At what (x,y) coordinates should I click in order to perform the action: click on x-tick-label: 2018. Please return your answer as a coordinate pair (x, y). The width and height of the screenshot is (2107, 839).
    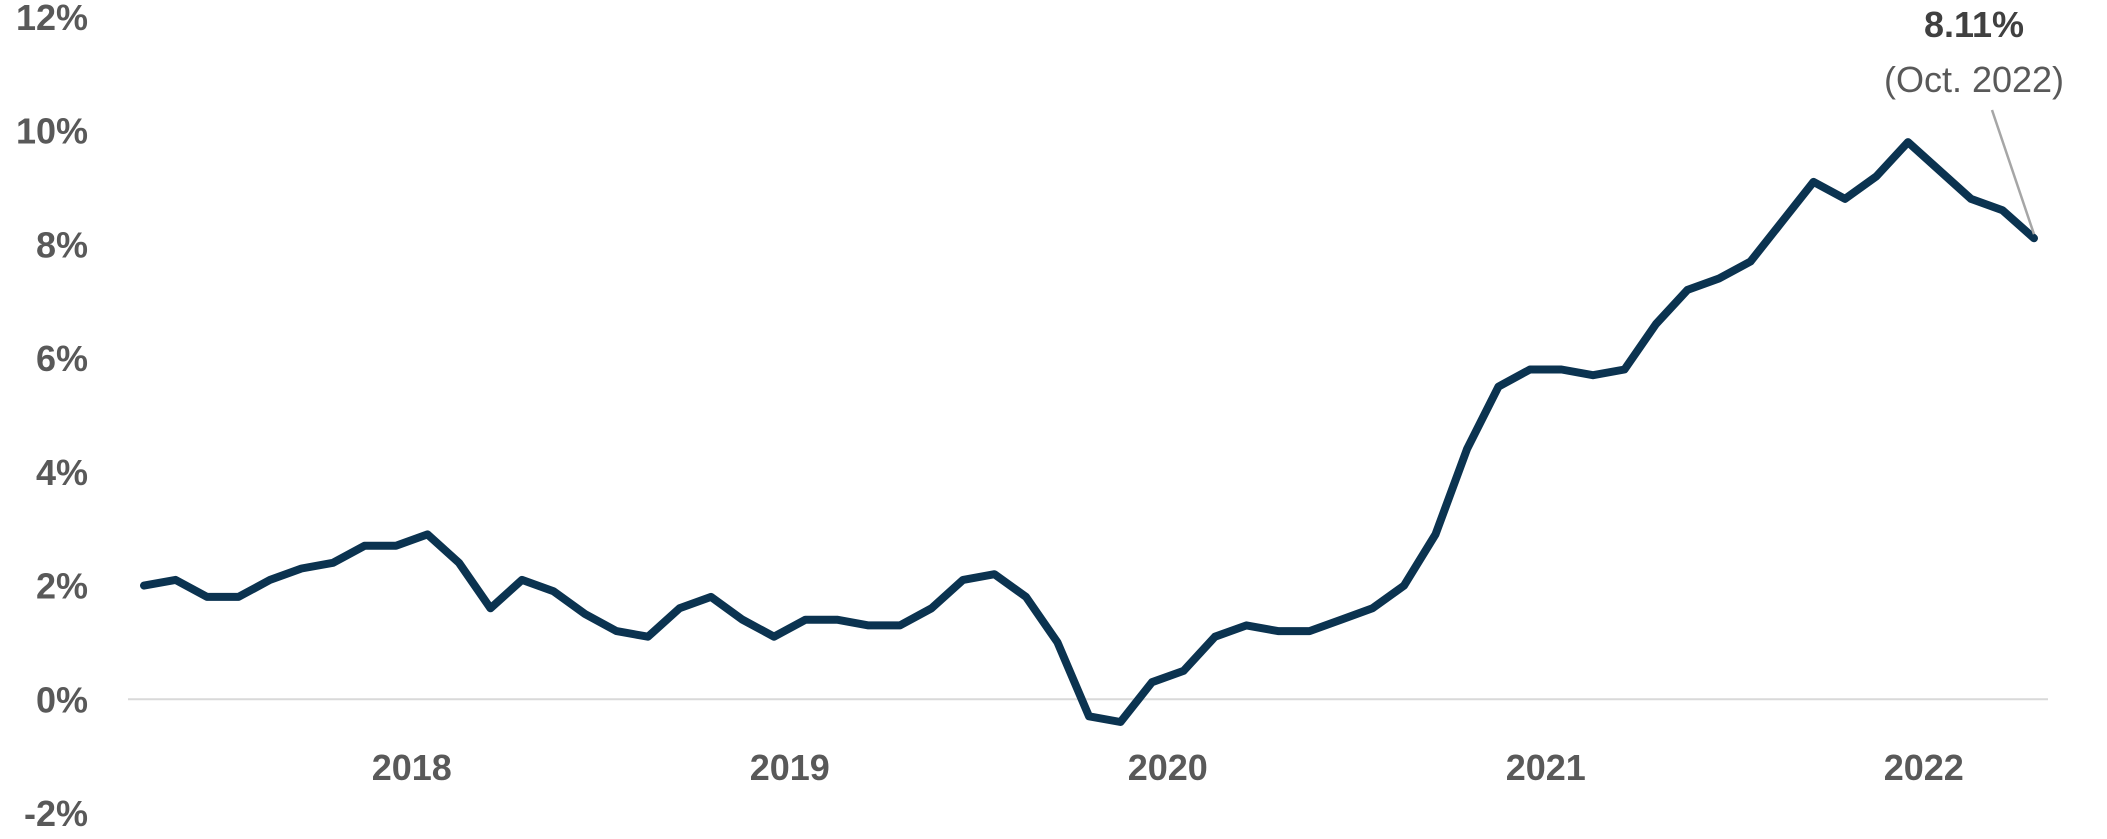
    Looking at the image, I should click on (412, 767).